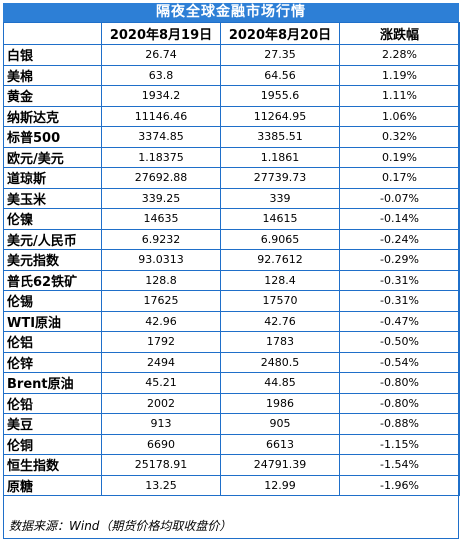  What do you see at coordinates (399, 75) in the screenshot?
I see `row-change: 1.19%` at bounding box center [399, 75].